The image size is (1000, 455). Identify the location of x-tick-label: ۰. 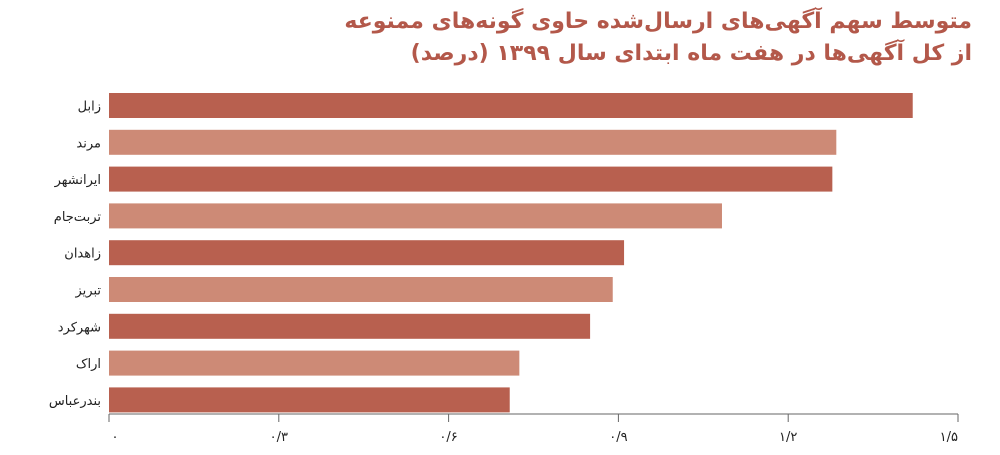
(115, 437).